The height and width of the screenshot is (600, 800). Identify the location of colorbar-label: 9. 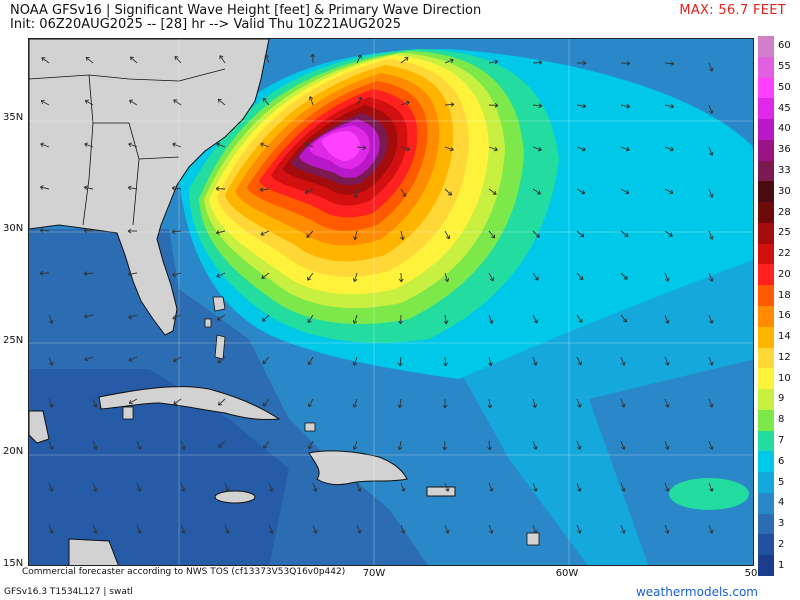
(781, 399).